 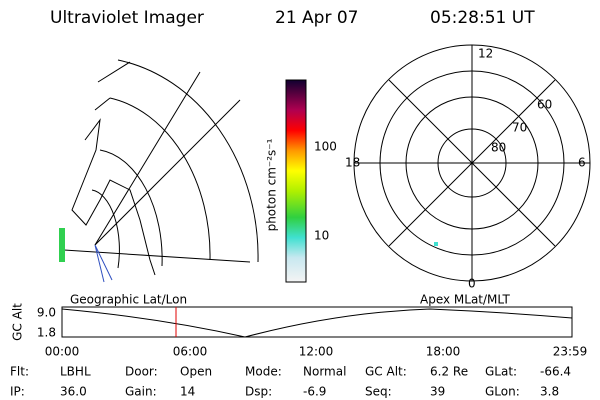 I want to click on status-label: Flt:, so click(x=19, y=372).